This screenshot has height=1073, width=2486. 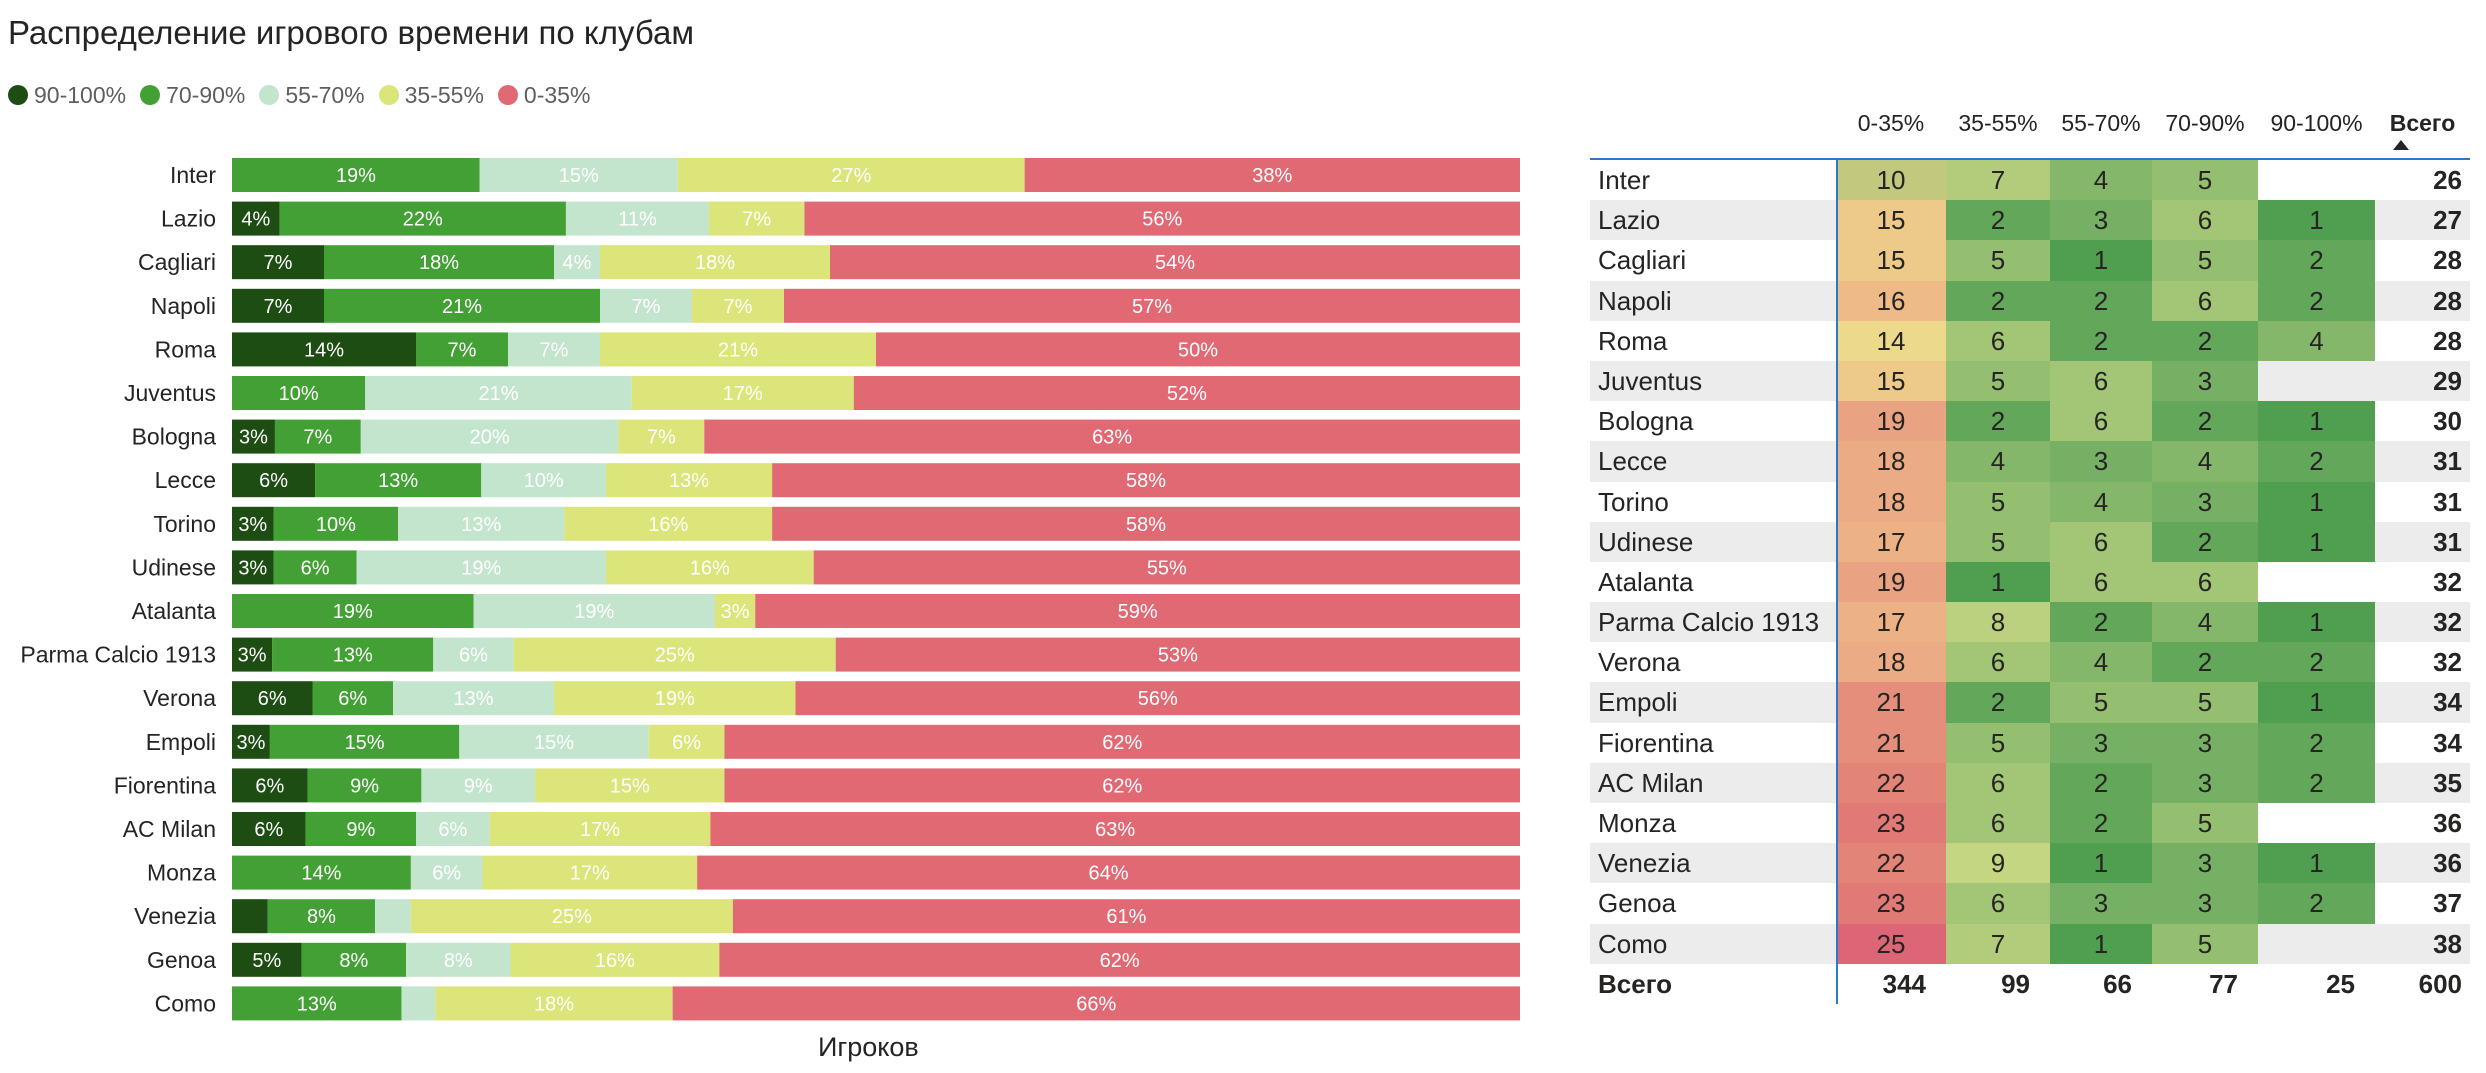 What do you see at coordinates (2030, 662) in the screenshot?
I see `matrix-row: Verona 18 6 4 2 2 32` at bounding box center [2030, 662].